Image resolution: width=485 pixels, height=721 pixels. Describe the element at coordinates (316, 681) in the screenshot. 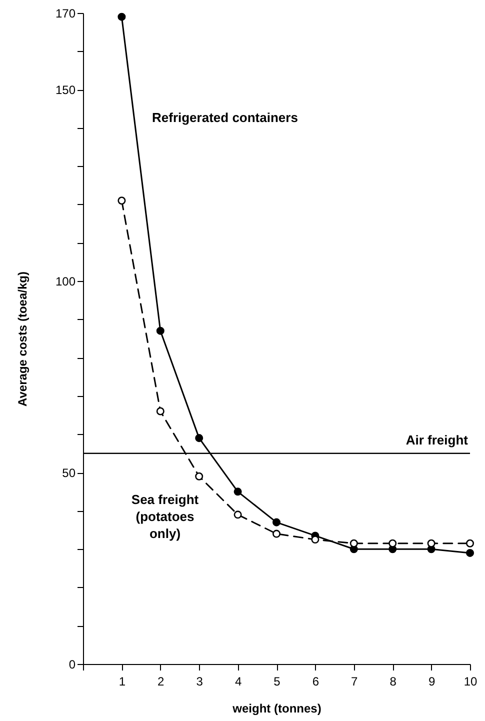

I see `x-tick-label: 6` at that location.